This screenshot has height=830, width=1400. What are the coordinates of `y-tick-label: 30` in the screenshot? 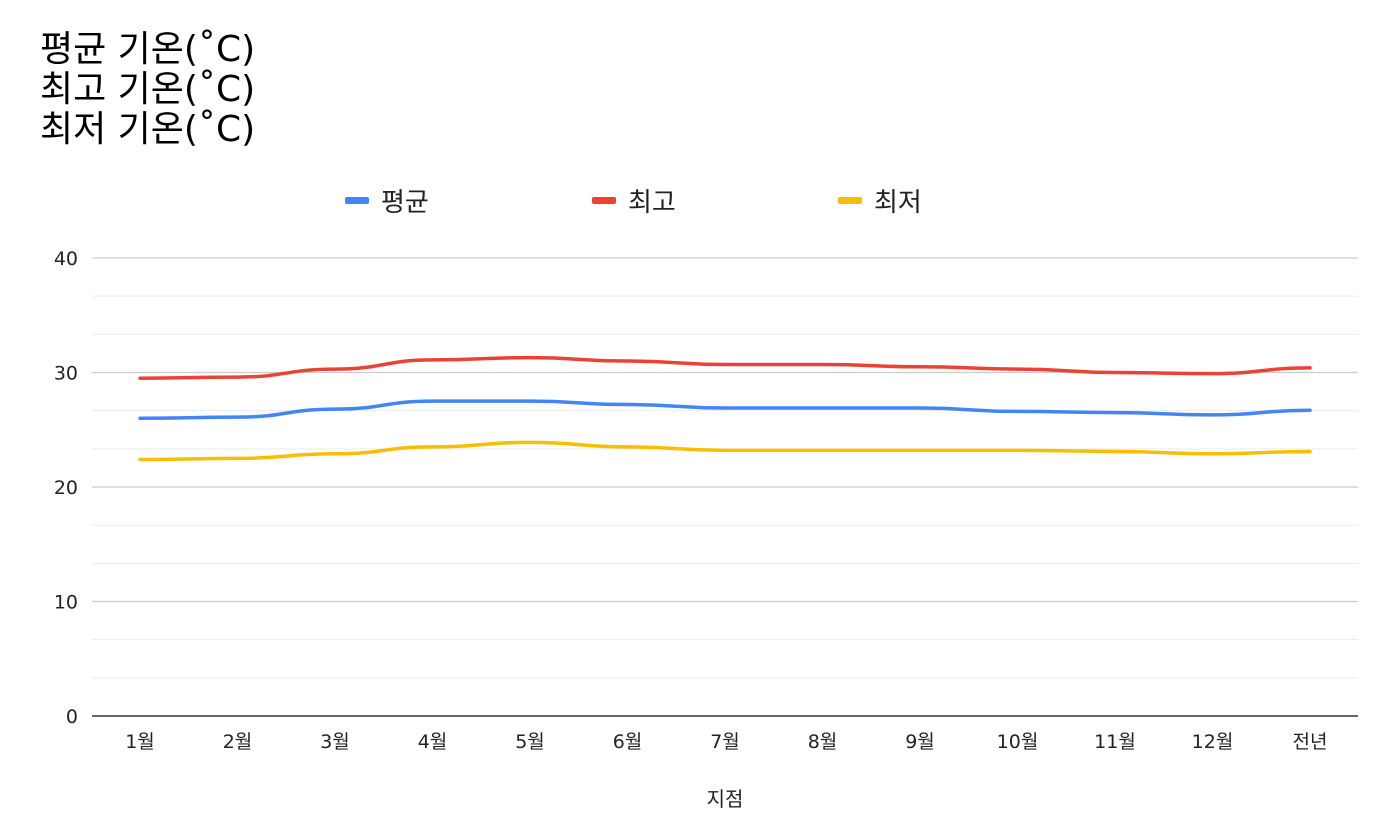 It's located at (66, 374).